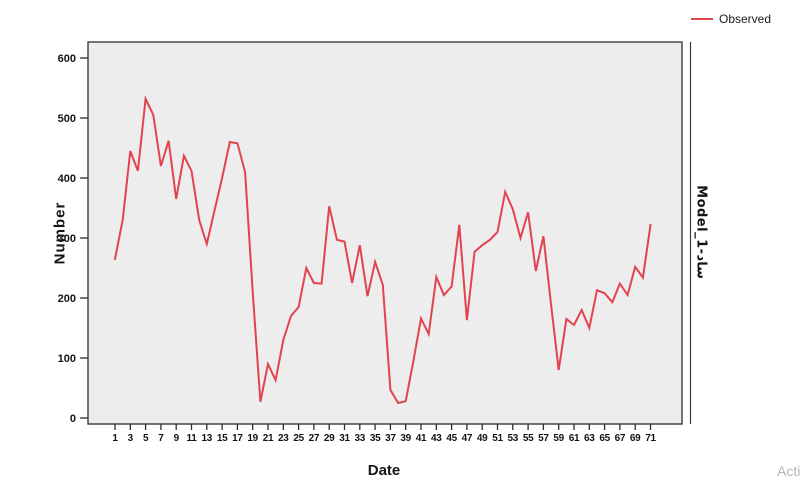 The width and height of the screenshot is (812, 496). Describe the element at coordinates (192, 438) in the screenshot. I see `x-tick-label: 11` at that location.